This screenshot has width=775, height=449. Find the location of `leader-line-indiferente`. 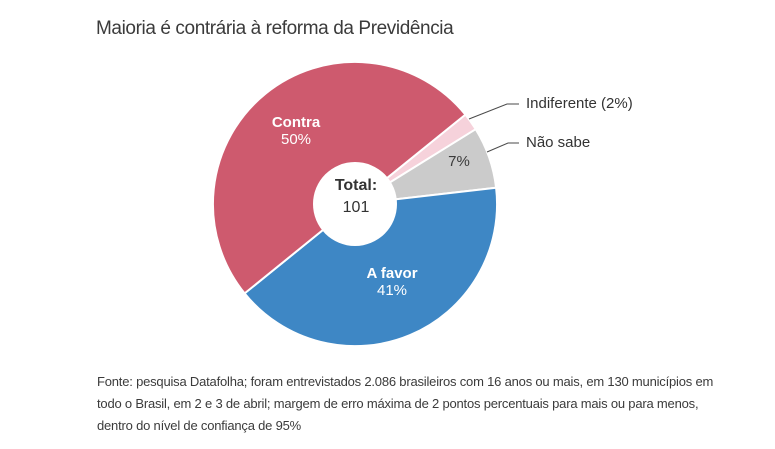

leader-line-indiferente is located at coordinates (493, 111).